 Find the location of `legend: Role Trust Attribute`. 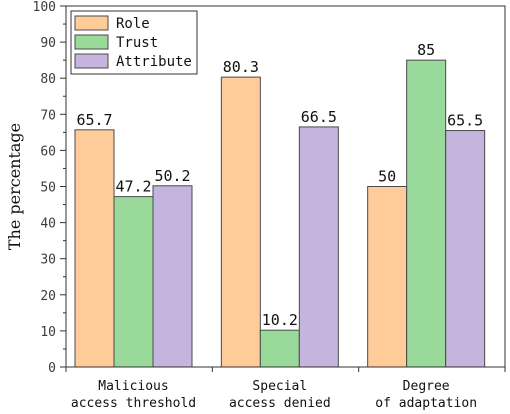

legend: Role Trust Attribute is located at coordinates (134, 42).